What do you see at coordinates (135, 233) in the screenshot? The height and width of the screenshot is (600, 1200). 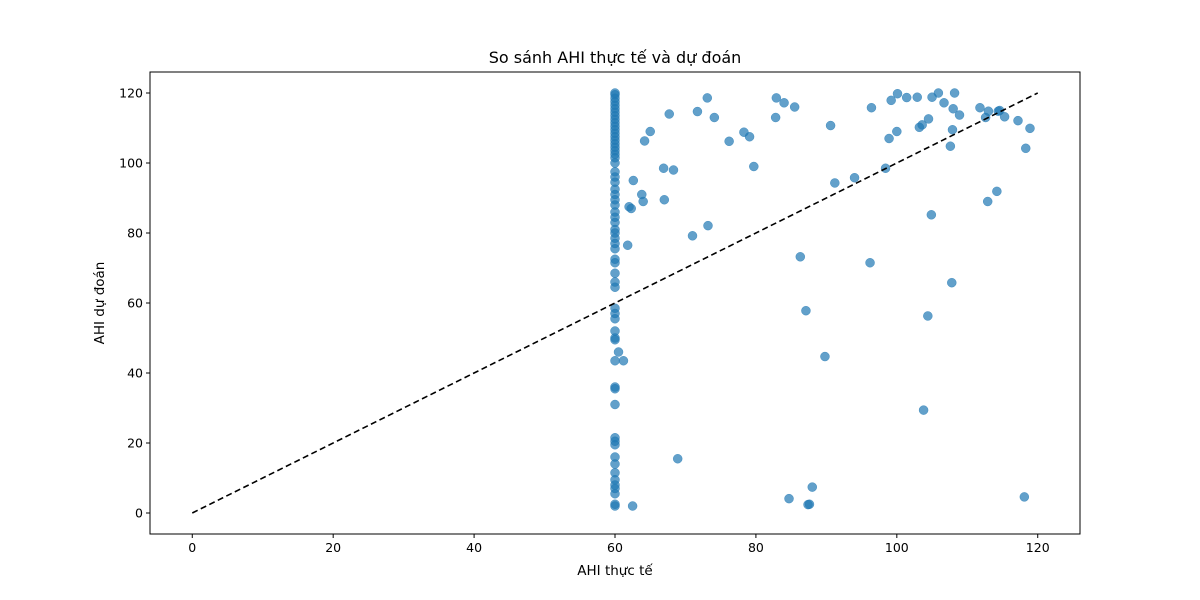 I see `y-tick-label: 80` at bounding box center [135, 233].